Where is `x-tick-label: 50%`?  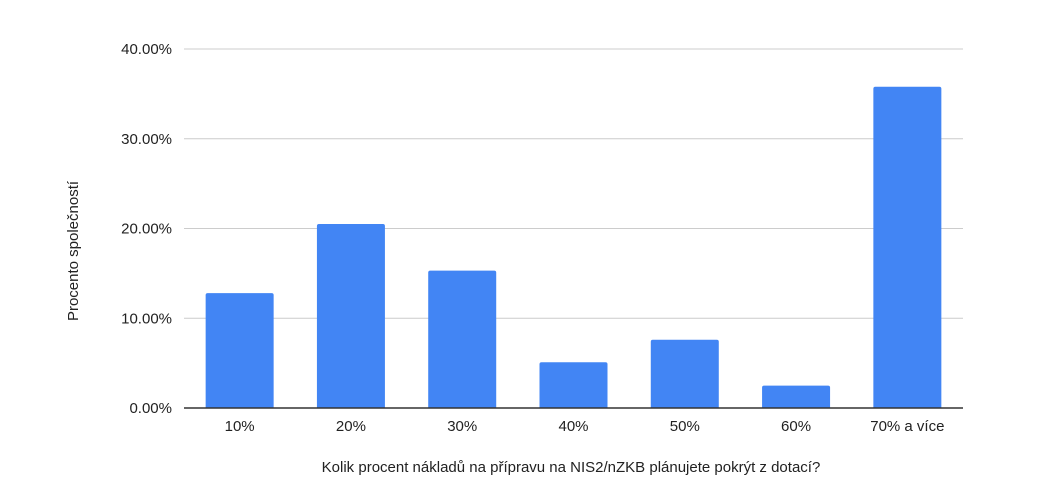 x-tick-label: 50% is located at coordinates (685, 426).